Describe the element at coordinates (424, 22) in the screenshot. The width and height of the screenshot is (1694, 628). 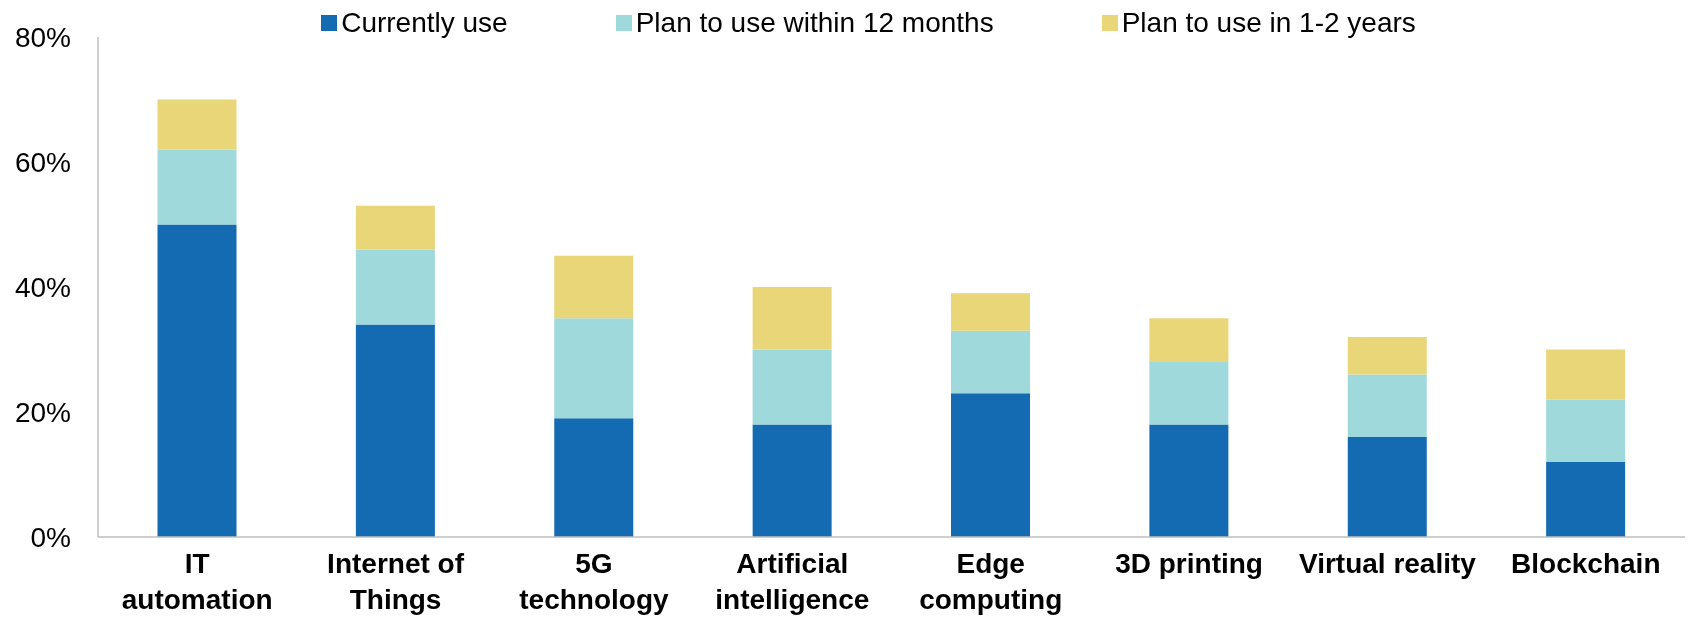
I see `legend-label: Currently use` at that location.